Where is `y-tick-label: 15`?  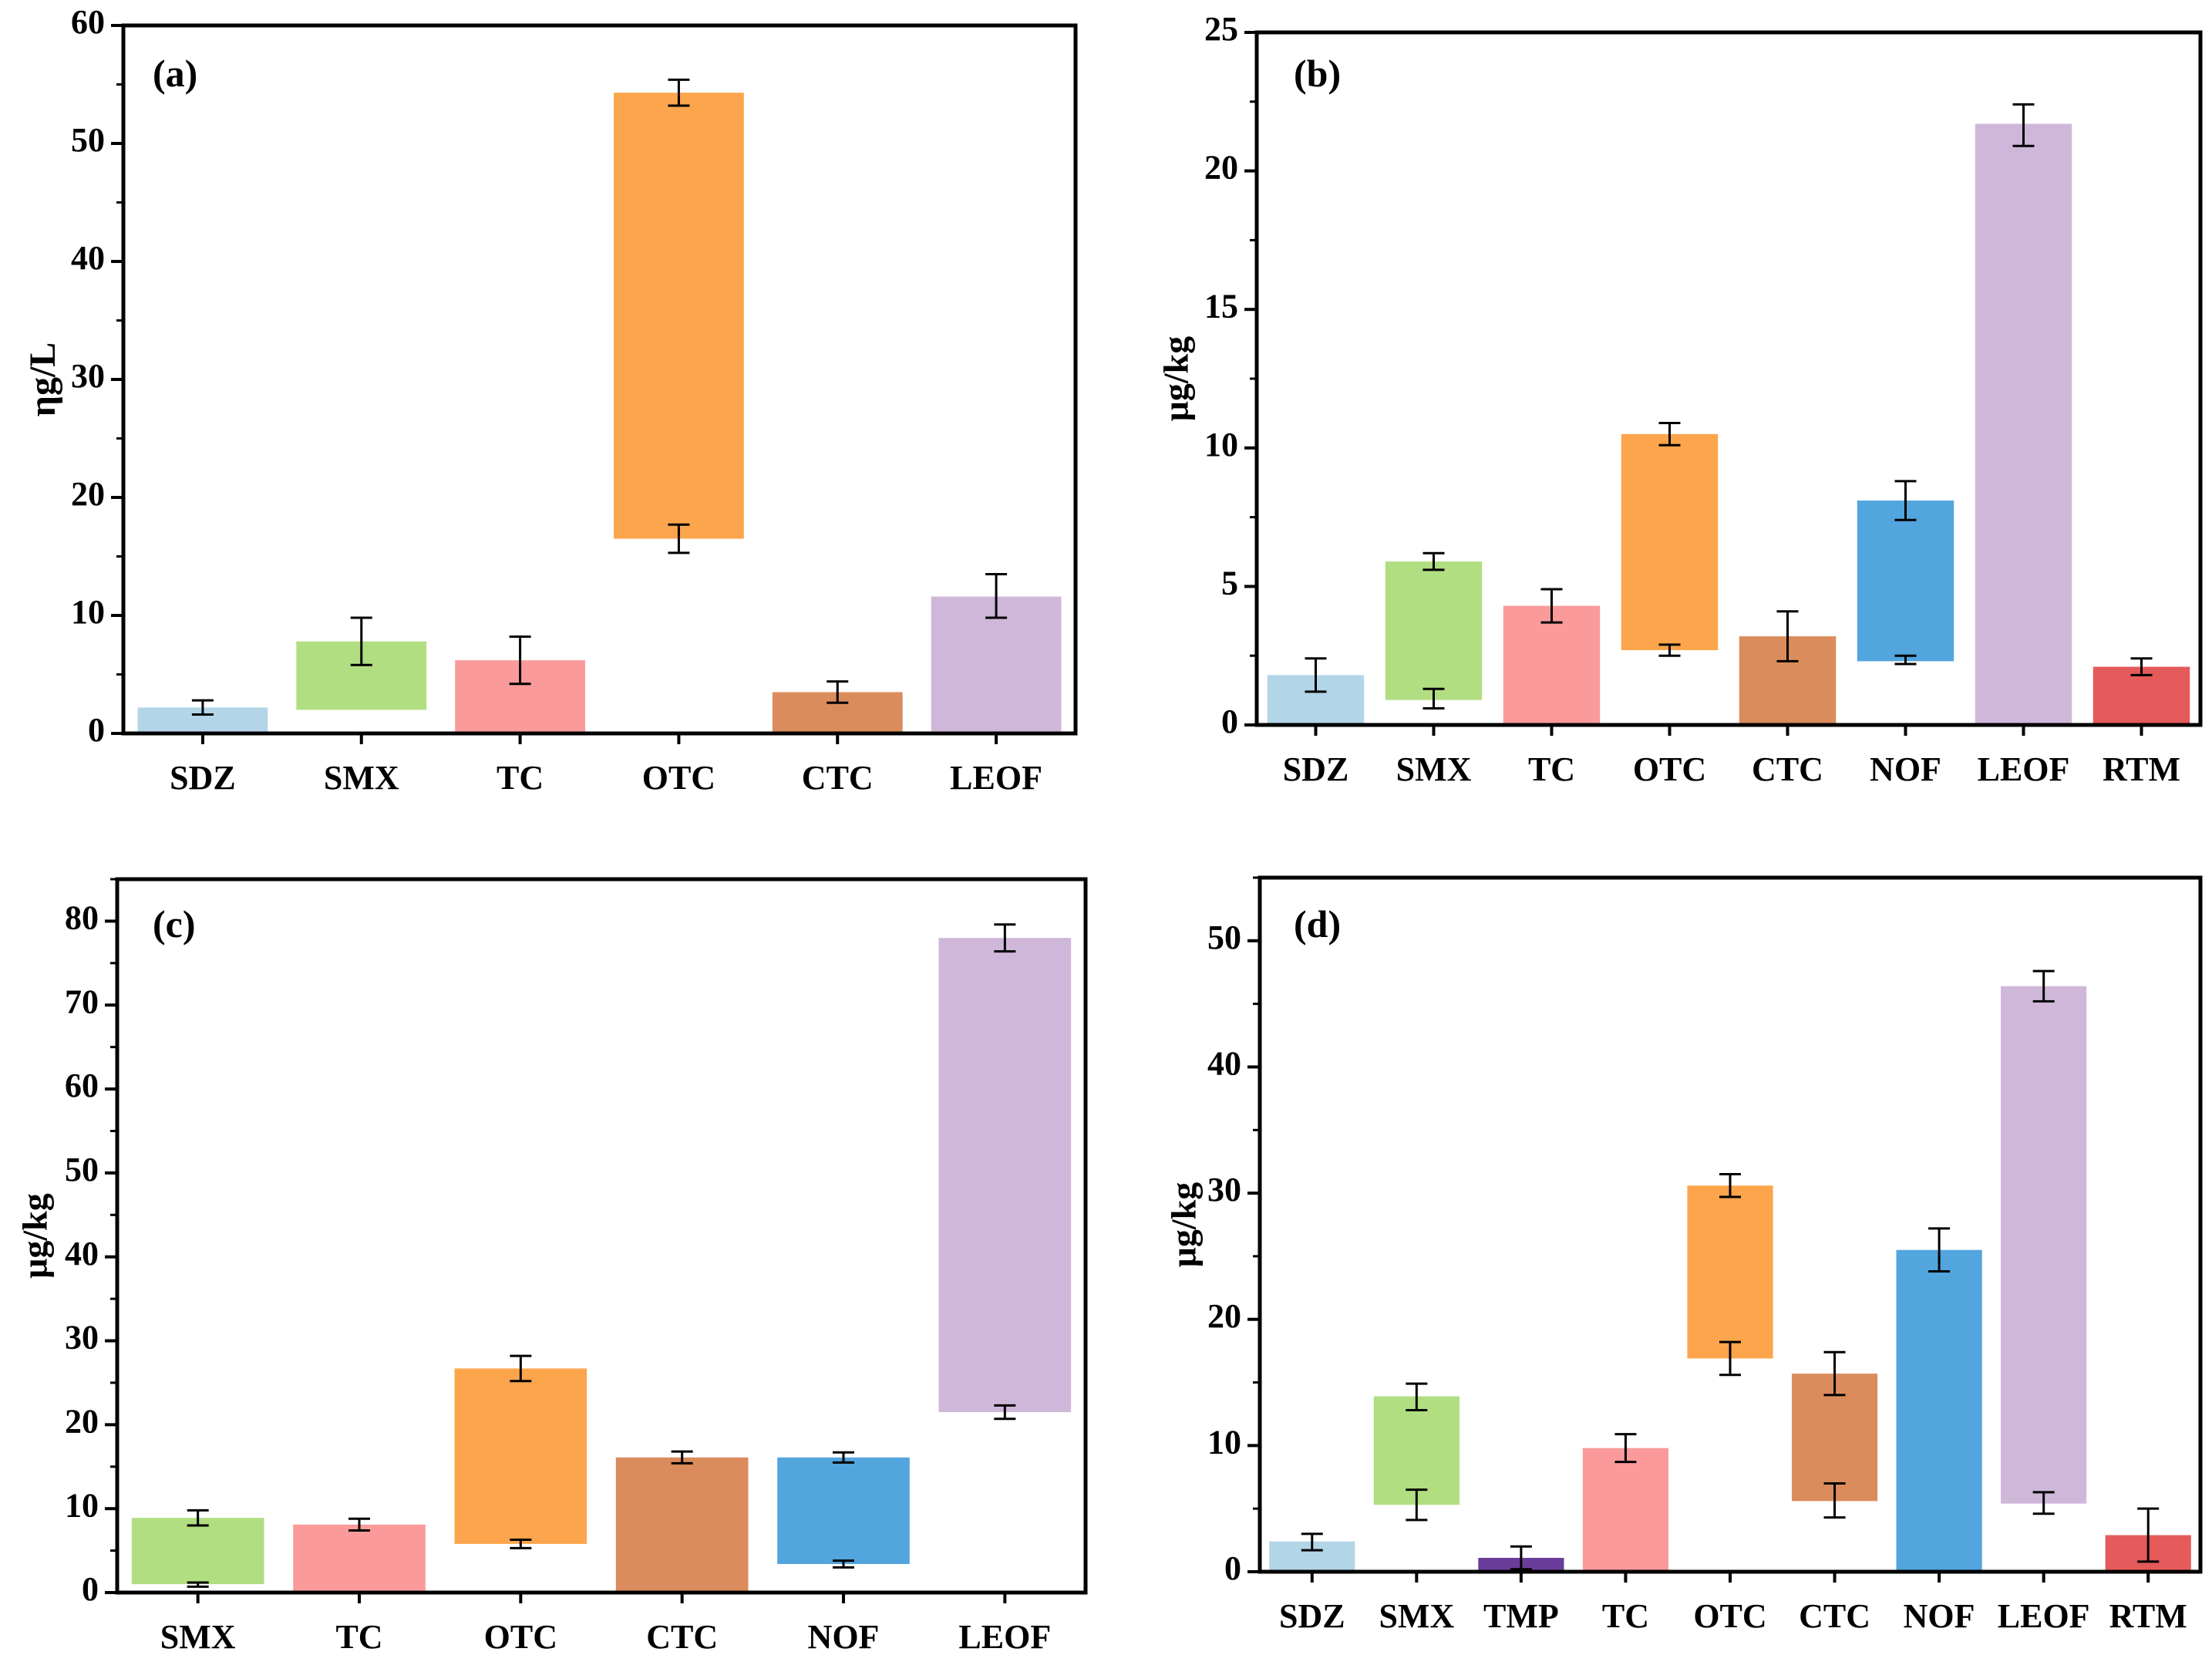 y-tick-label: 15 is located at coordinates (1221, 306).